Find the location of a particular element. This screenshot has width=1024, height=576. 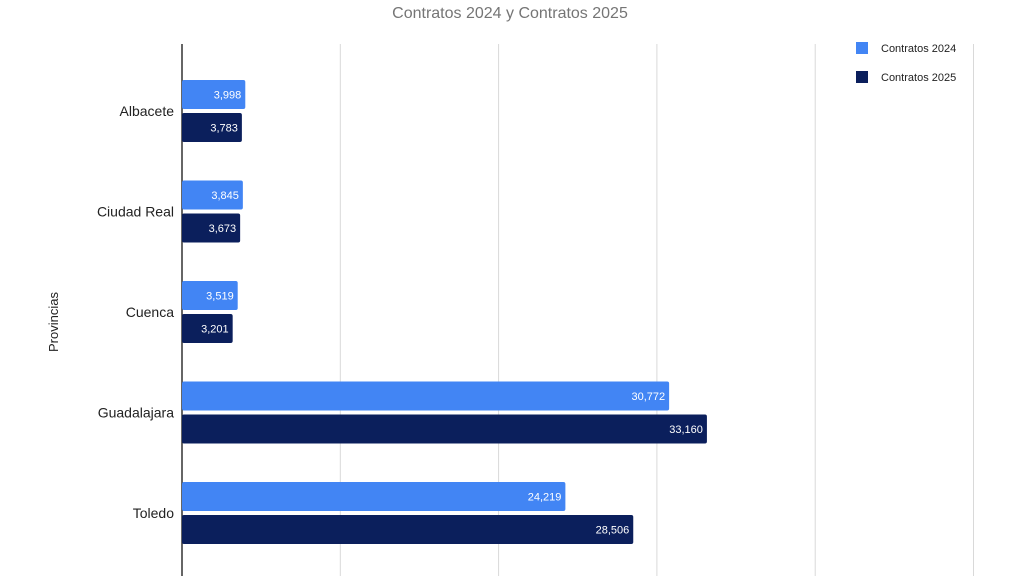

category-label: Toledo is located at coordinates (153, 513).